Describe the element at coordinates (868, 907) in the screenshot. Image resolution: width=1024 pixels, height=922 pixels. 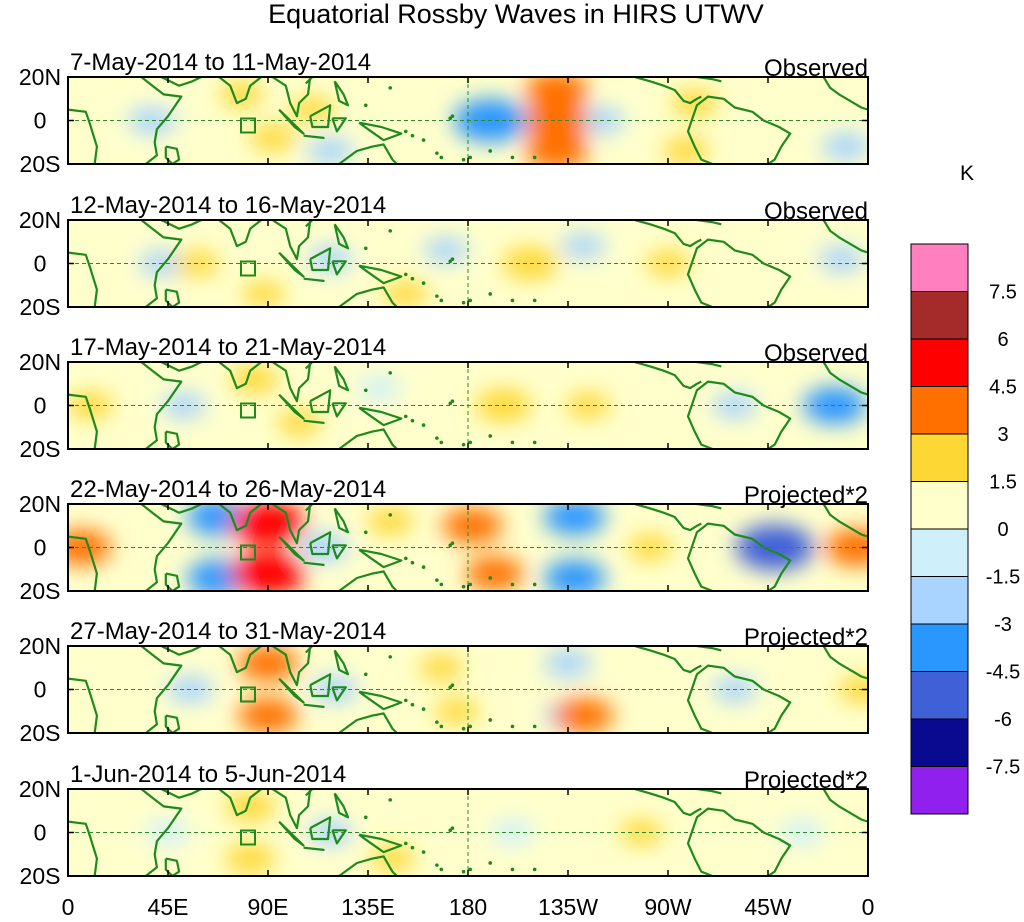
I see `x-tick-label: 0` at that location.